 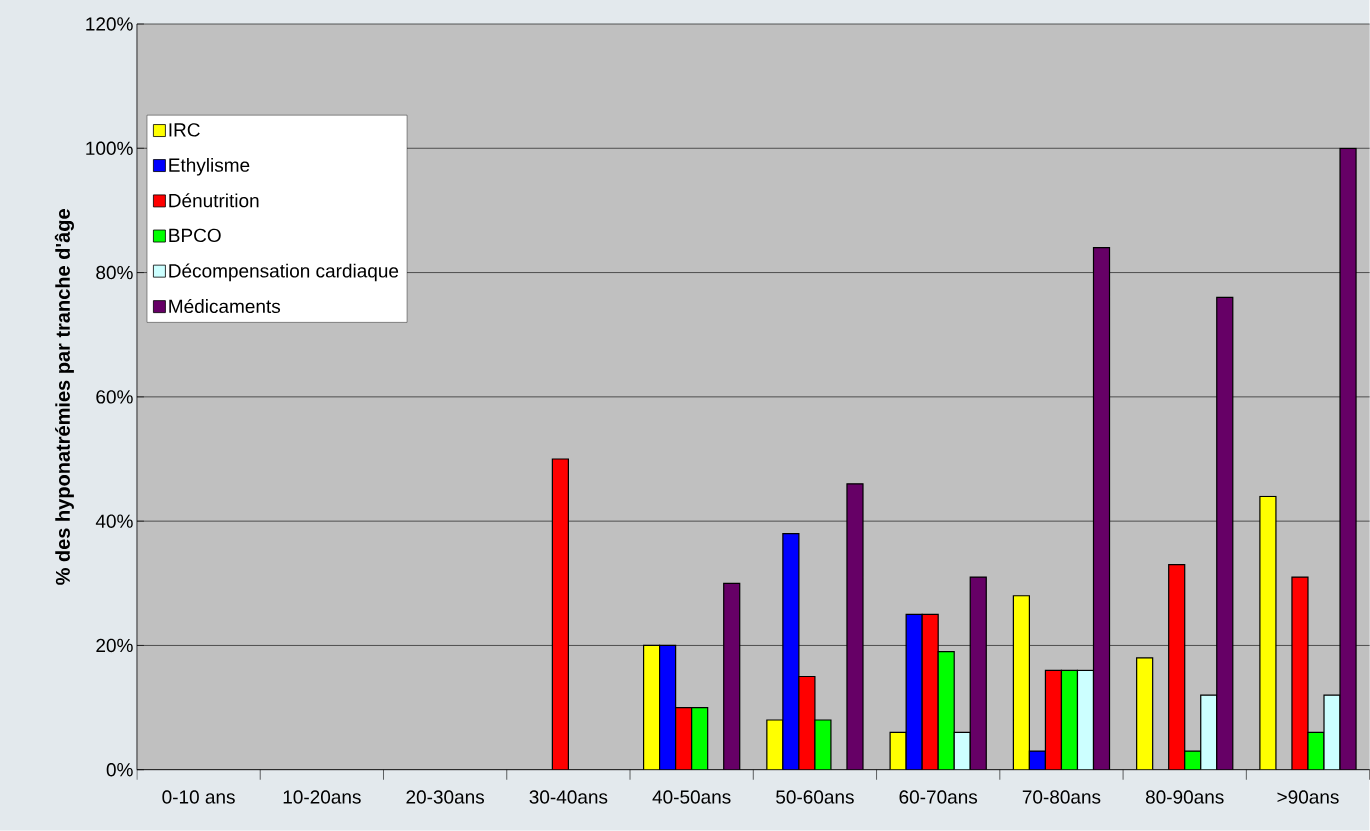 I want to click on x-tick-label: 0-10 ans, so click(x=198, y=797).